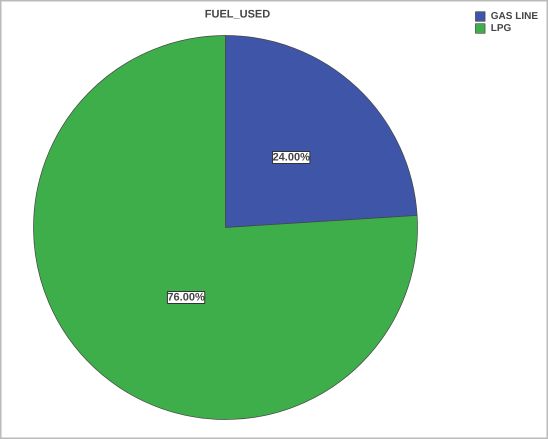 This screenshot has height=439, width=548. What do you see at coordinates (237, 14) in the screenshot?
I see `chart-title: FUEL_USED` at bounding box center [237, 14].